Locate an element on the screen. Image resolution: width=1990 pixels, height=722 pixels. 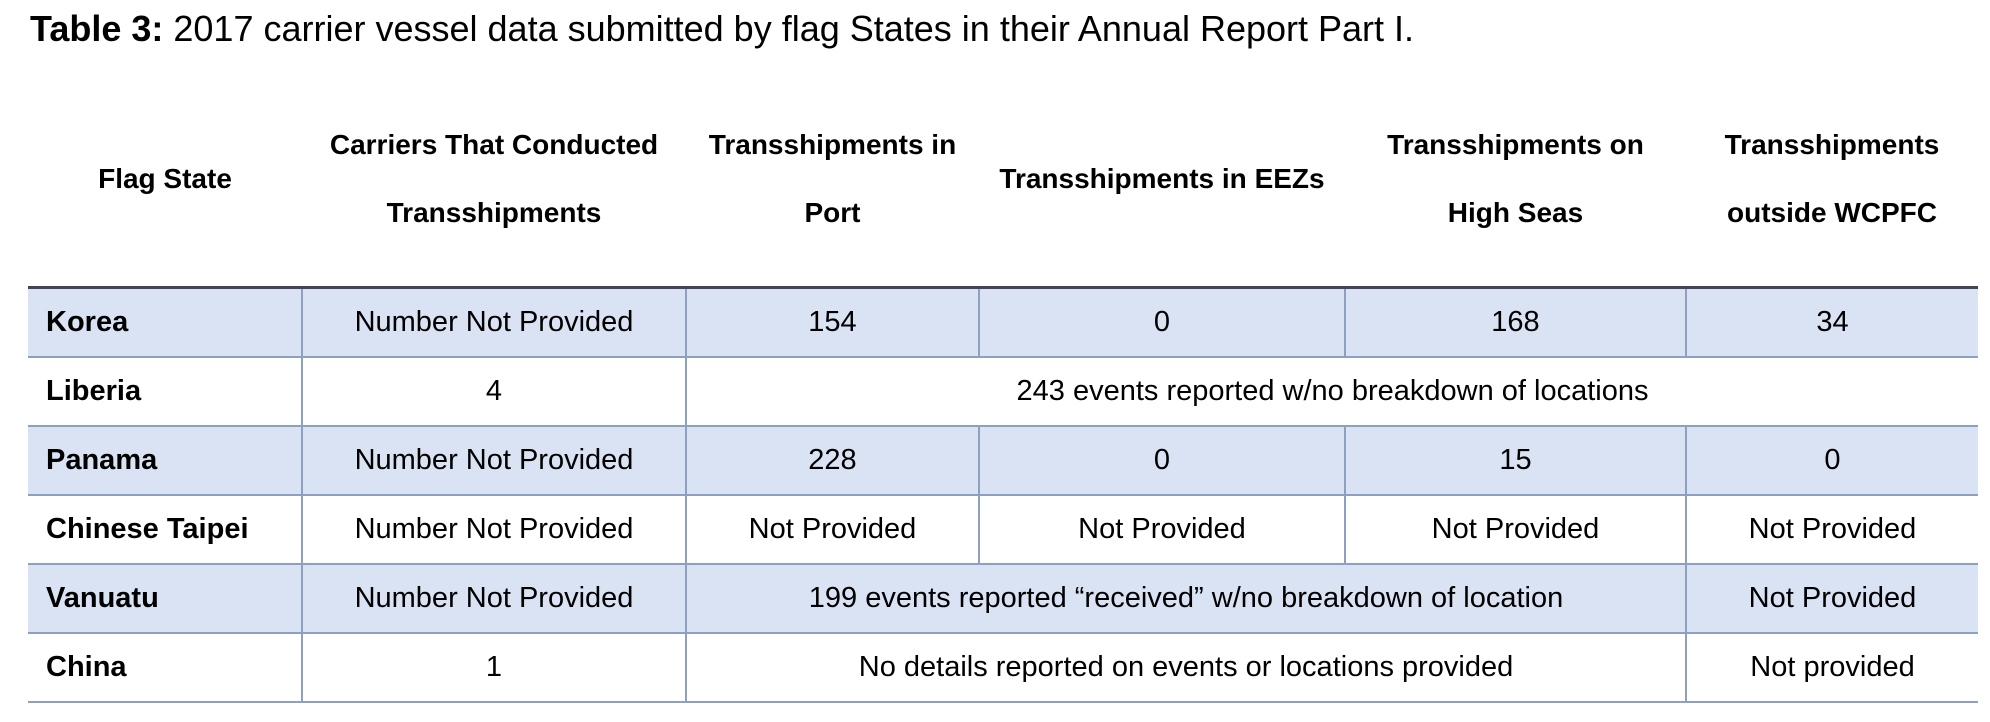
cell: Vanuatu is located at coordinates (165, 599).